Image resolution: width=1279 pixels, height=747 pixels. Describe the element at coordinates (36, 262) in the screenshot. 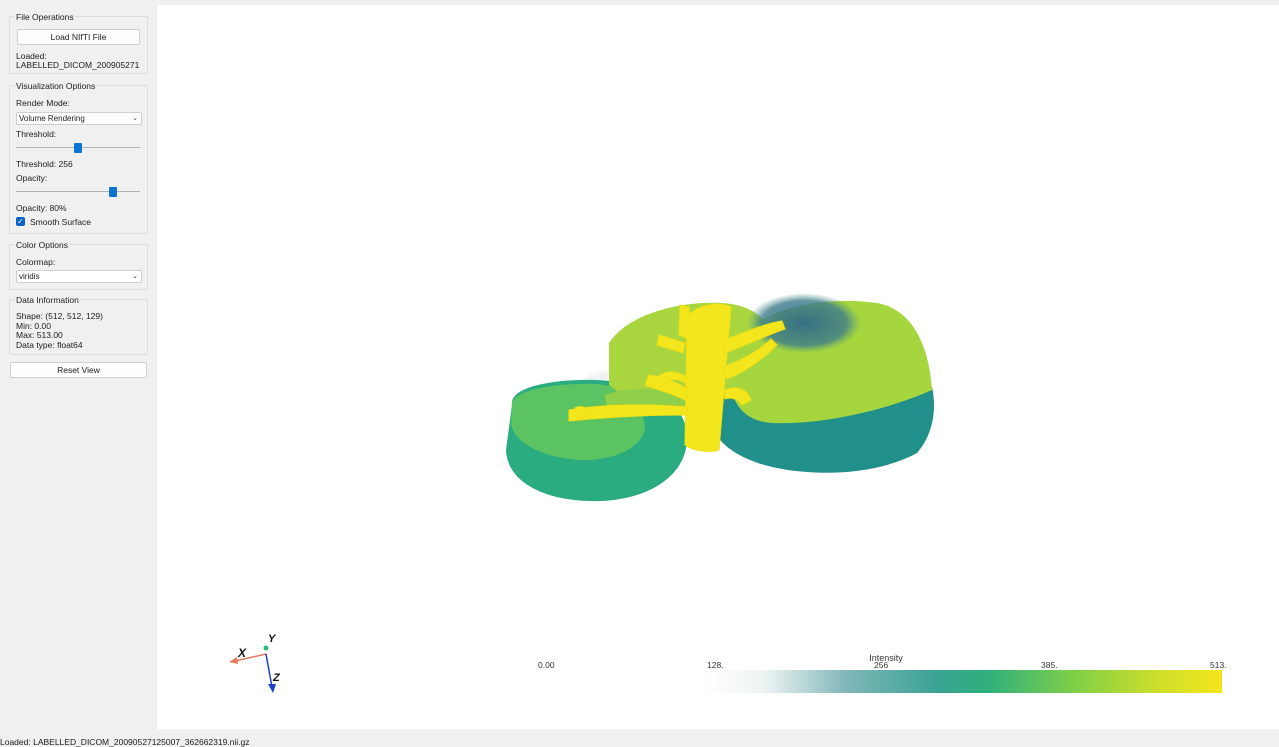

I see `colormap-label: Colormap:` at that location.